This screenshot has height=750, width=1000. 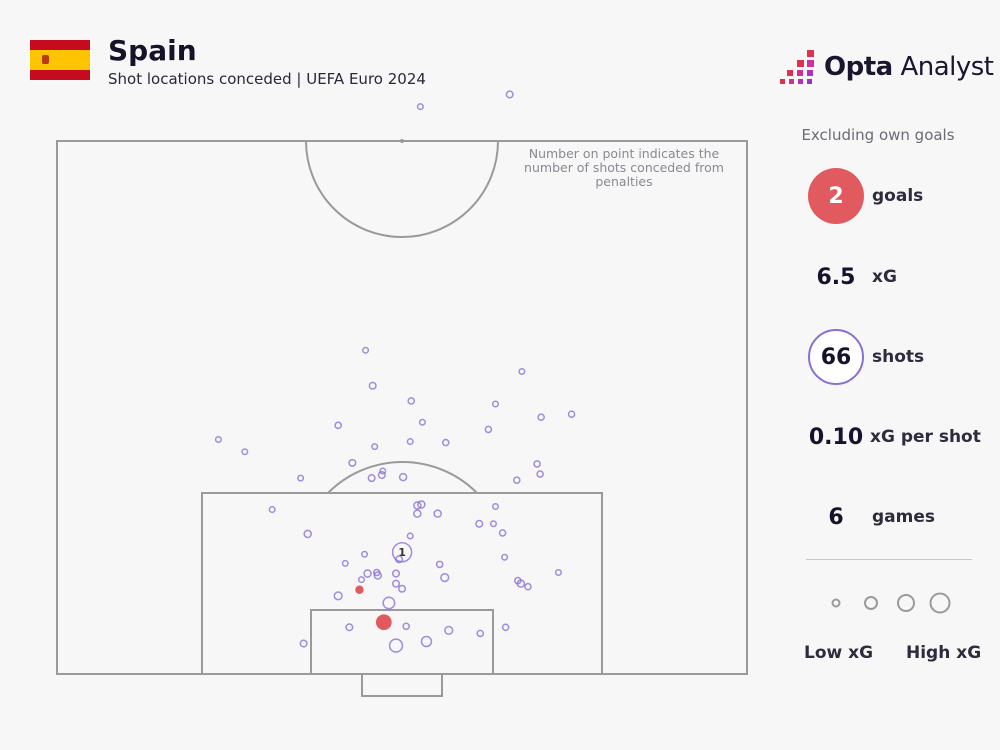 I want to click on xg-per-shot-value: 0.10, so click(x=836, y=437).